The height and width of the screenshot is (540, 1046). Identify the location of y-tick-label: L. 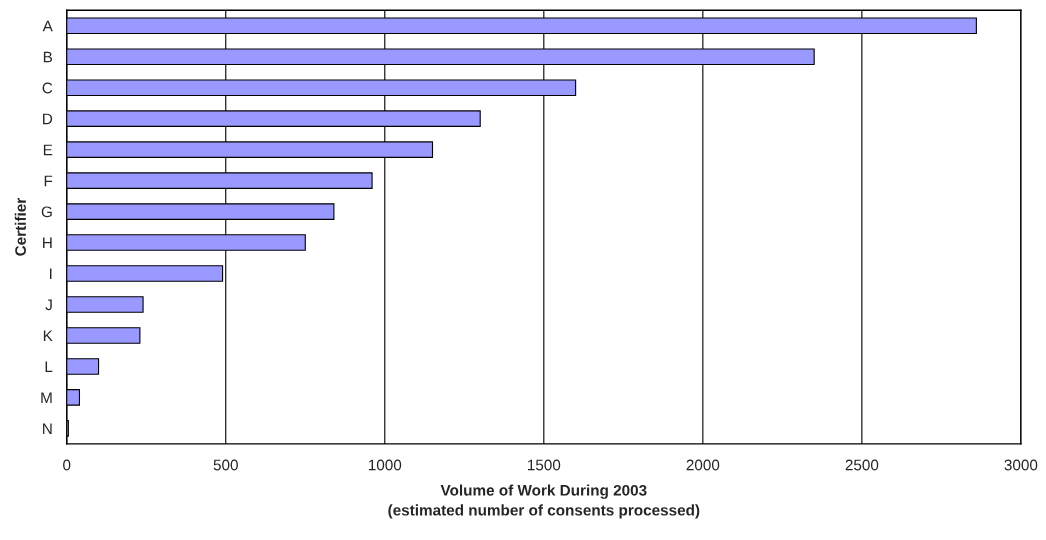
(49, 366).